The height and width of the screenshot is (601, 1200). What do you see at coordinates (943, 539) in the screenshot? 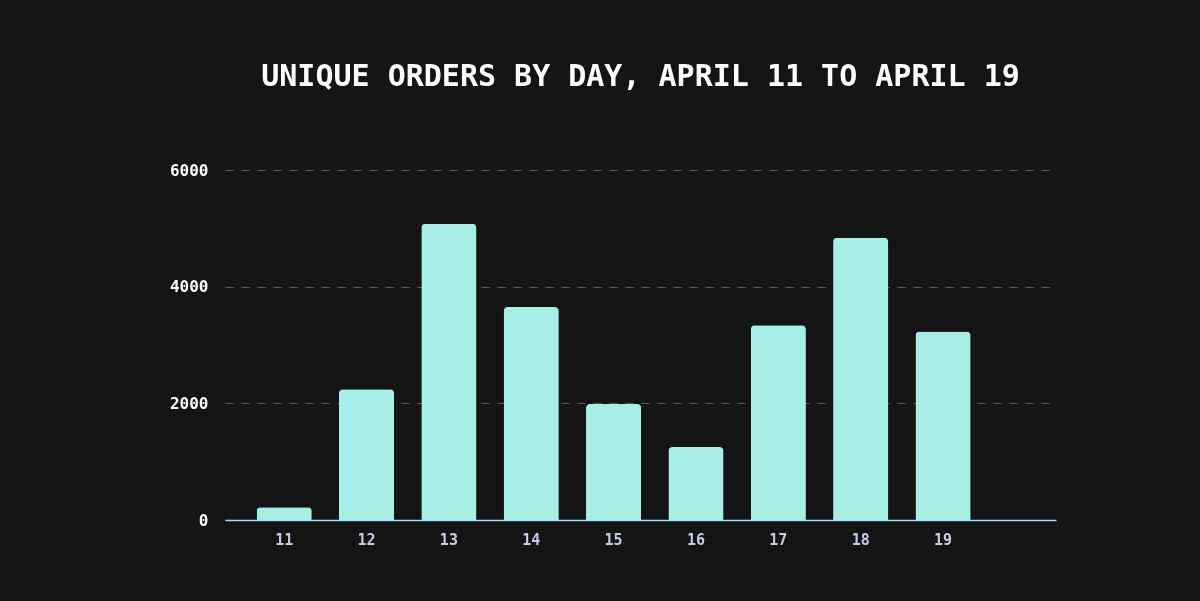
I see `x-tick-label: 19` at bounding box center [943, 539].